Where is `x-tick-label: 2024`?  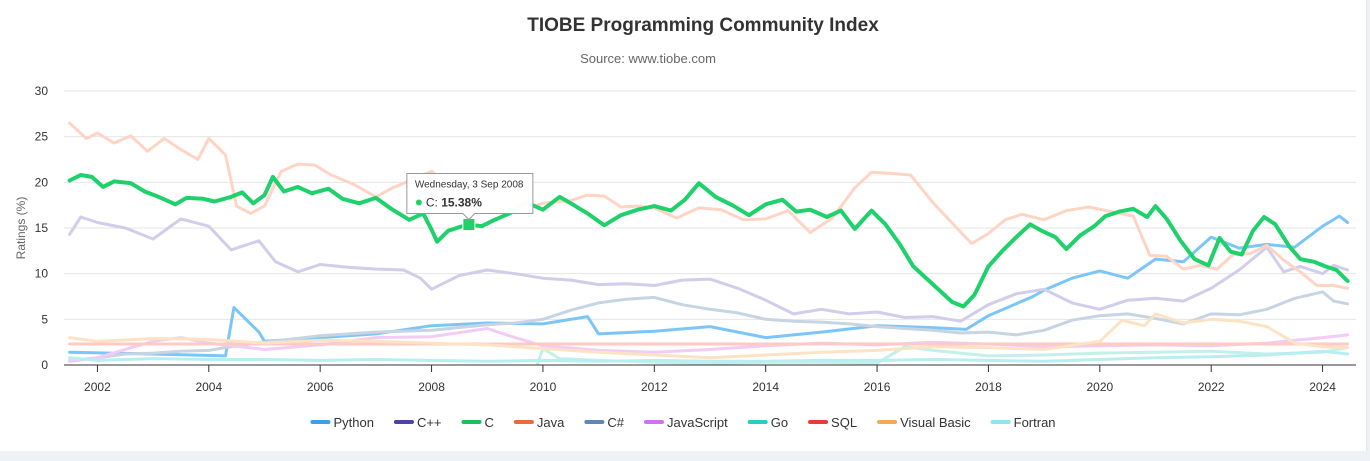
x-tick-label: 2024 is located at coordinates (1322, 387).